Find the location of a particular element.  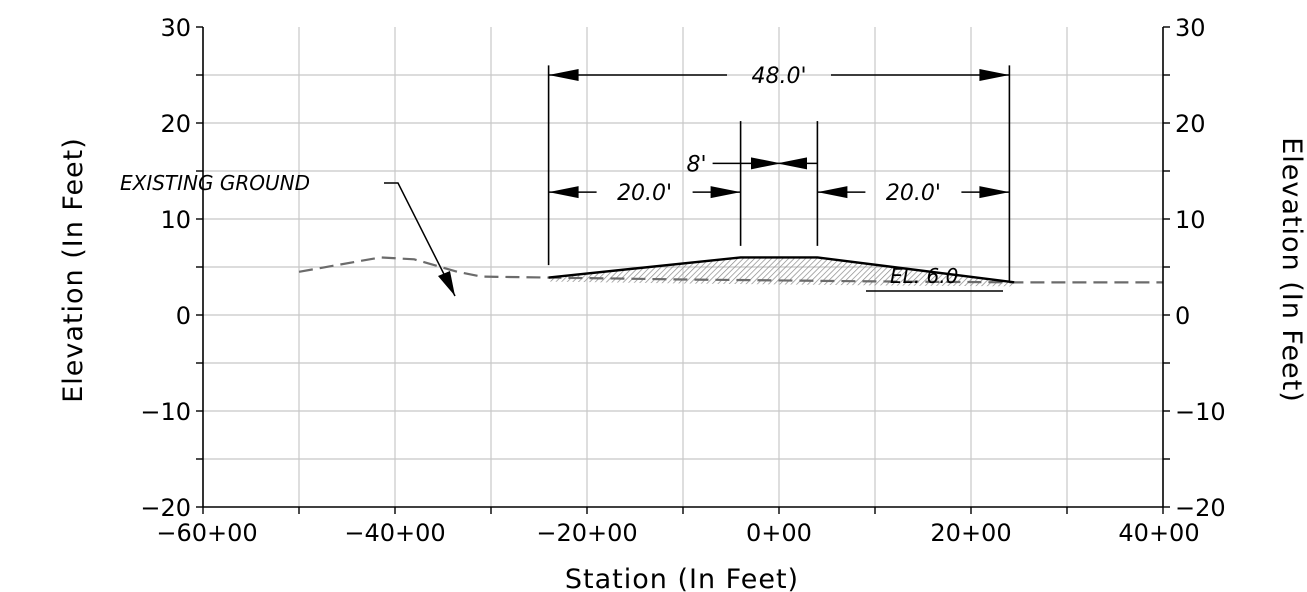

design-section-line is located at coordinates (781, 270).